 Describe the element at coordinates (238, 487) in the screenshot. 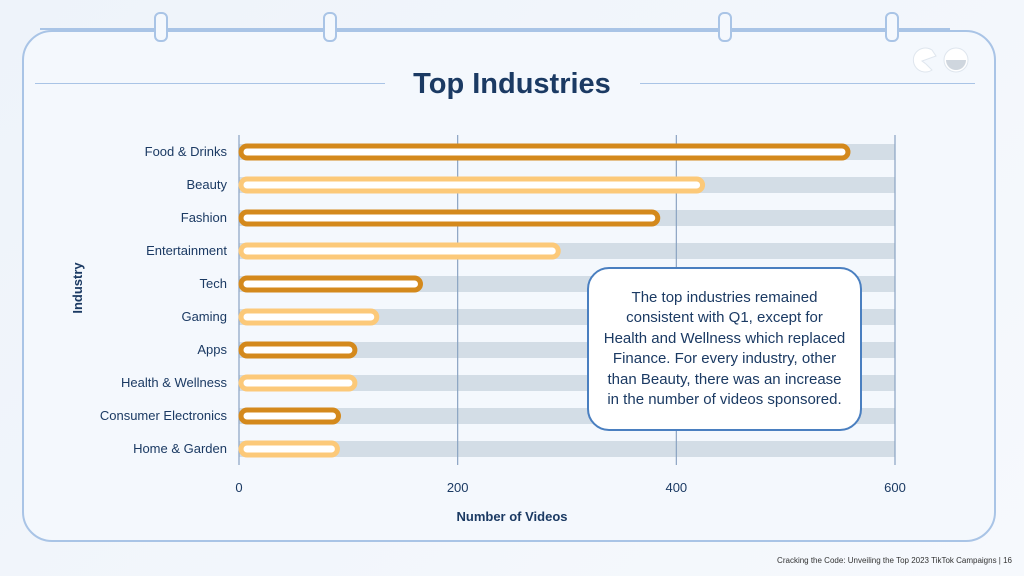

I see `x-tick-label: 0` at that location.